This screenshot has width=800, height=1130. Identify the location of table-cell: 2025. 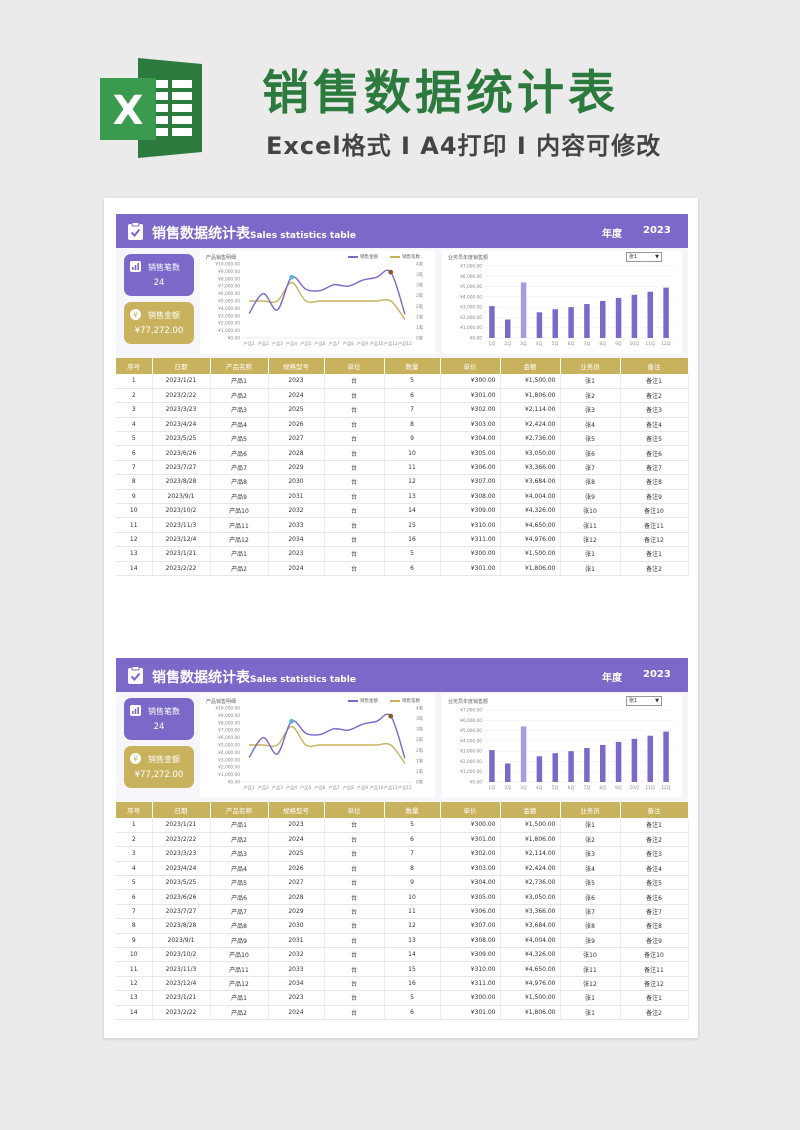
(296, 854).